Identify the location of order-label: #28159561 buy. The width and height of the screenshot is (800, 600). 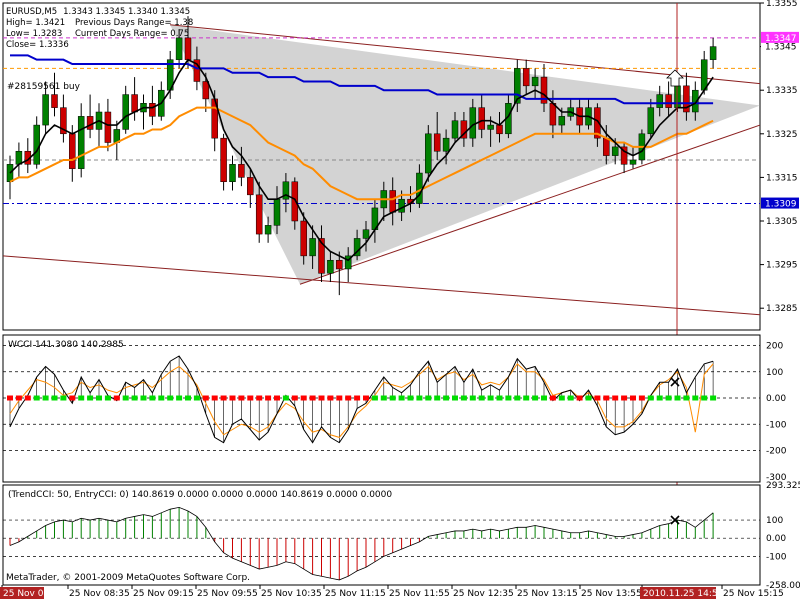
(44, 87).